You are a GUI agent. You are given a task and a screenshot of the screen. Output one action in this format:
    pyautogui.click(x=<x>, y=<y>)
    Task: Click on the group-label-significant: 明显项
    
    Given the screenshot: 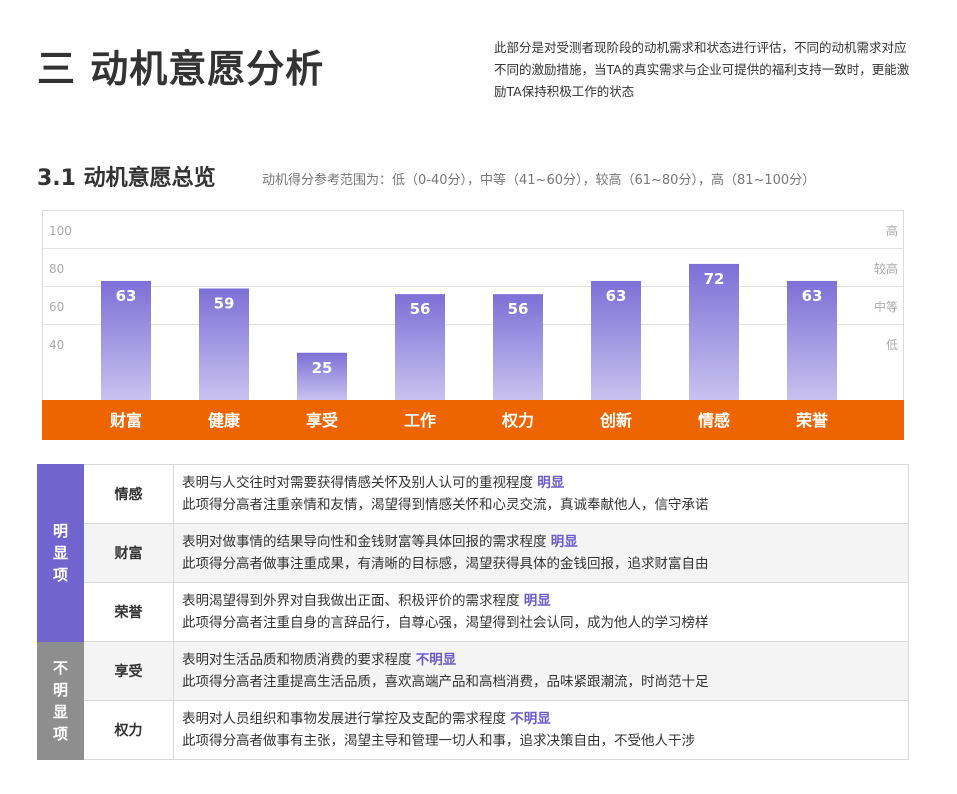 What is the action you would take?
    pyautogui.click(x=60, y=553)
    